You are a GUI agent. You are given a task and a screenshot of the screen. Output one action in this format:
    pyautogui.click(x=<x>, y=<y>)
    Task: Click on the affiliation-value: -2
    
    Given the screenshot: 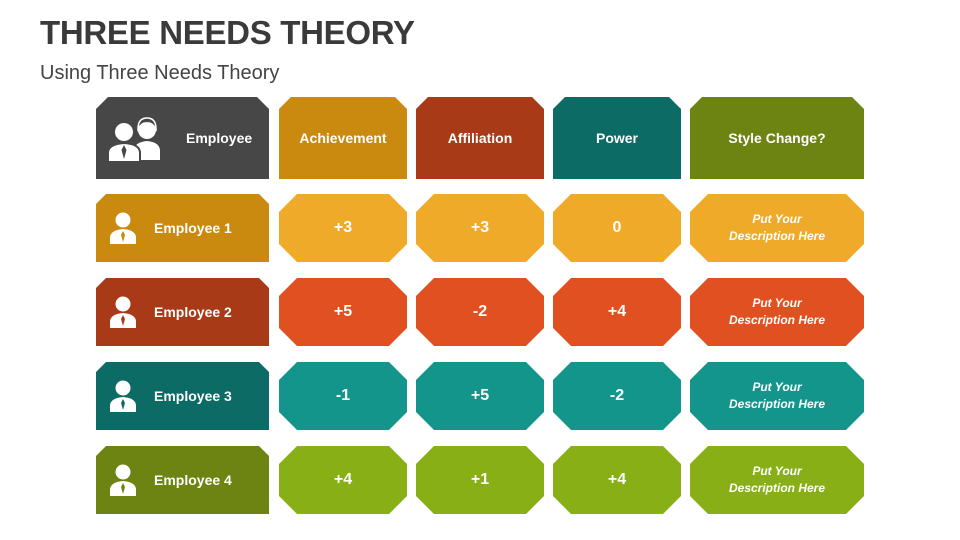 What is the action you would take?
    pyautogui.click(x=480, y=311)
    